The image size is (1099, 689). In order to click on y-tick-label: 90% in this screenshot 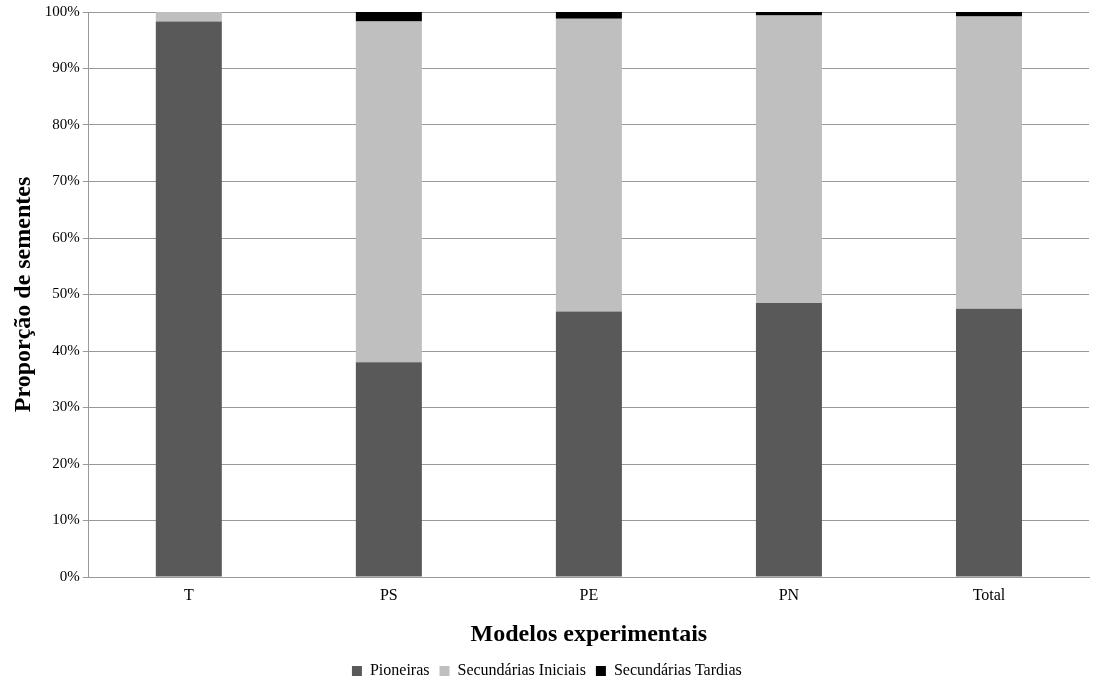, I will do `click(66, 67)`.